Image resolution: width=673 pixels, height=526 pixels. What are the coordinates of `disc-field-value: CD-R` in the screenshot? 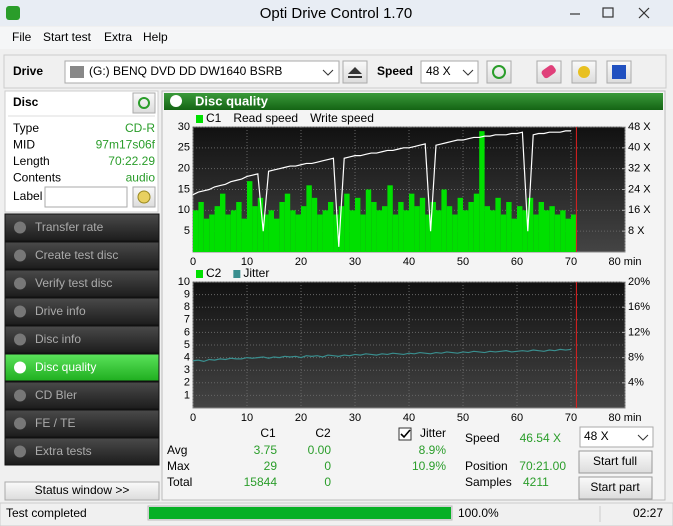 It's located at (140, 128).